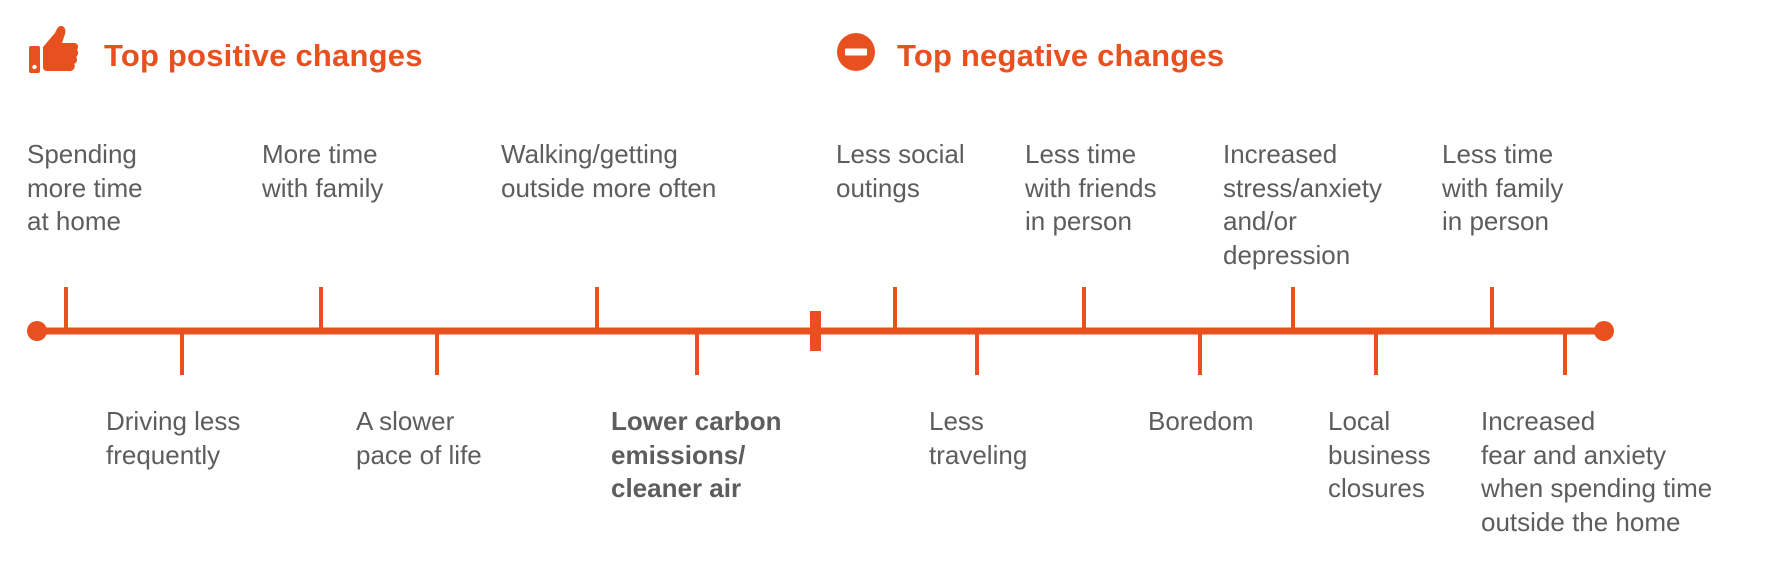  I want to click on timeline-start-dot, so click(37, 331).